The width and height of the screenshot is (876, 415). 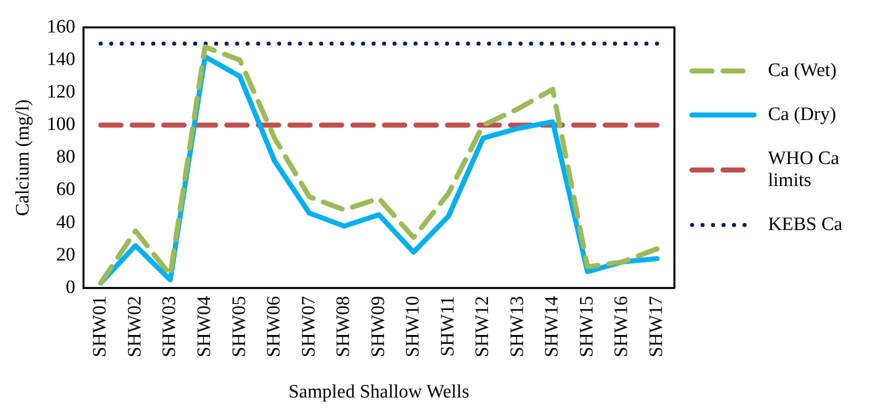 I want to click on y-tick-label: 0, so click(x=71, y=287).